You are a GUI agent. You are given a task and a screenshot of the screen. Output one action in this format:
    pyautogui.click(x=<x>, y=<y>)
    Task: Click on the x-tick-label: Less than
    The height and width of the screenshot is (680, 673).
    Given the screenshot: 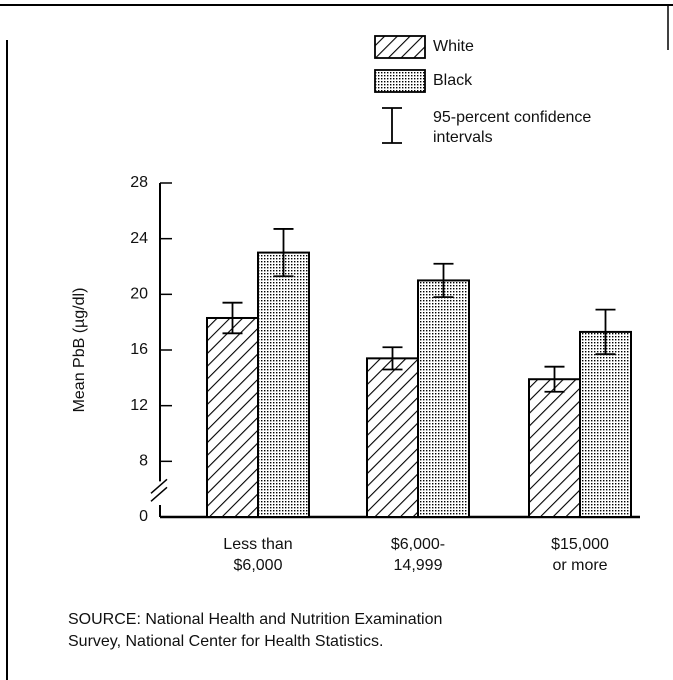 What is the action you would take?
    pyautogui.click(x=257, y=544)
    